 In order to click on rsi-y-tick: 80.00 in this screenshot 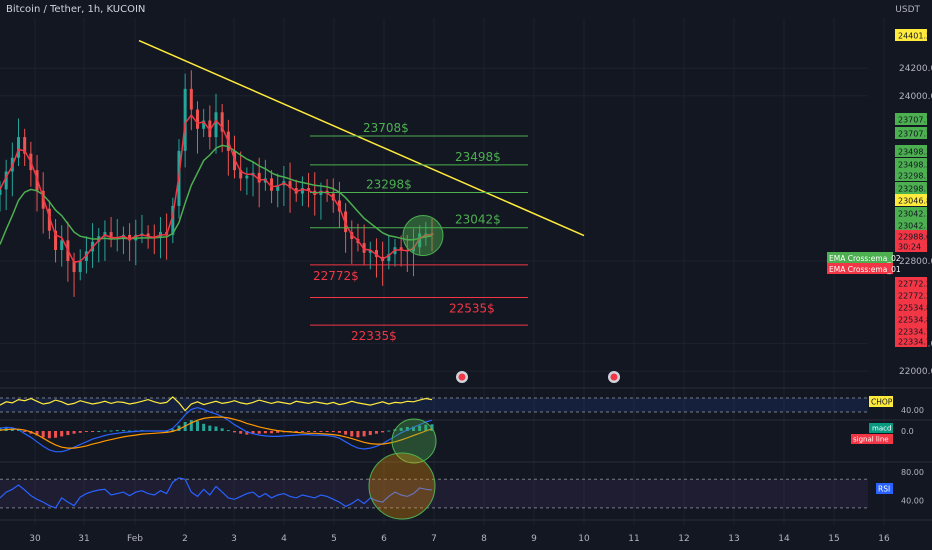, I will do `click(912, 472)`.